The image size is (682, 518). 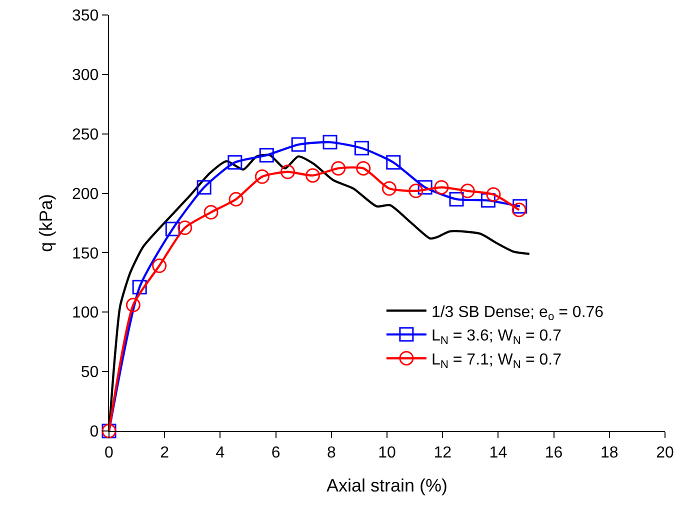 What do you see at coordinates (46, 223) in the screenshot?
I see `y-axis-title: q (kPa)` at bounding box center [46, 223].